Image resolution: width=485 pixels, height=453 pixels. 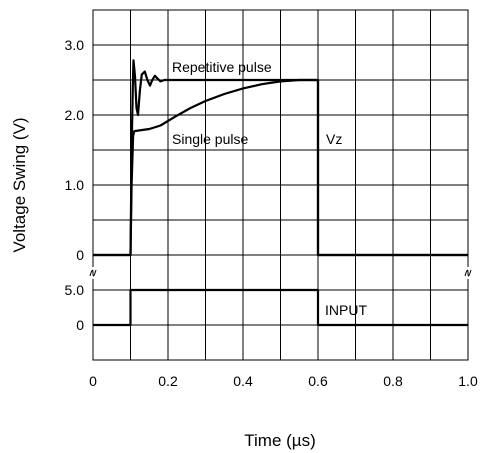 What do you see at coordinates (393, 381) in the screenshot?
I see `x-tick-label: 0.8` at bounding box center [393, 381].